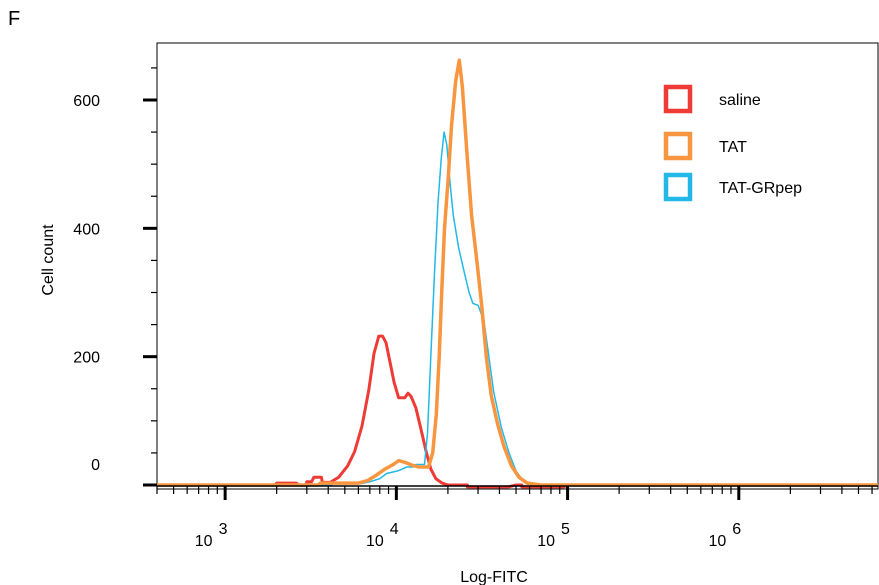 This screenshot has height=585, width=879. I want to click on legend-swatch-tat-grpep, so click(678, 187).